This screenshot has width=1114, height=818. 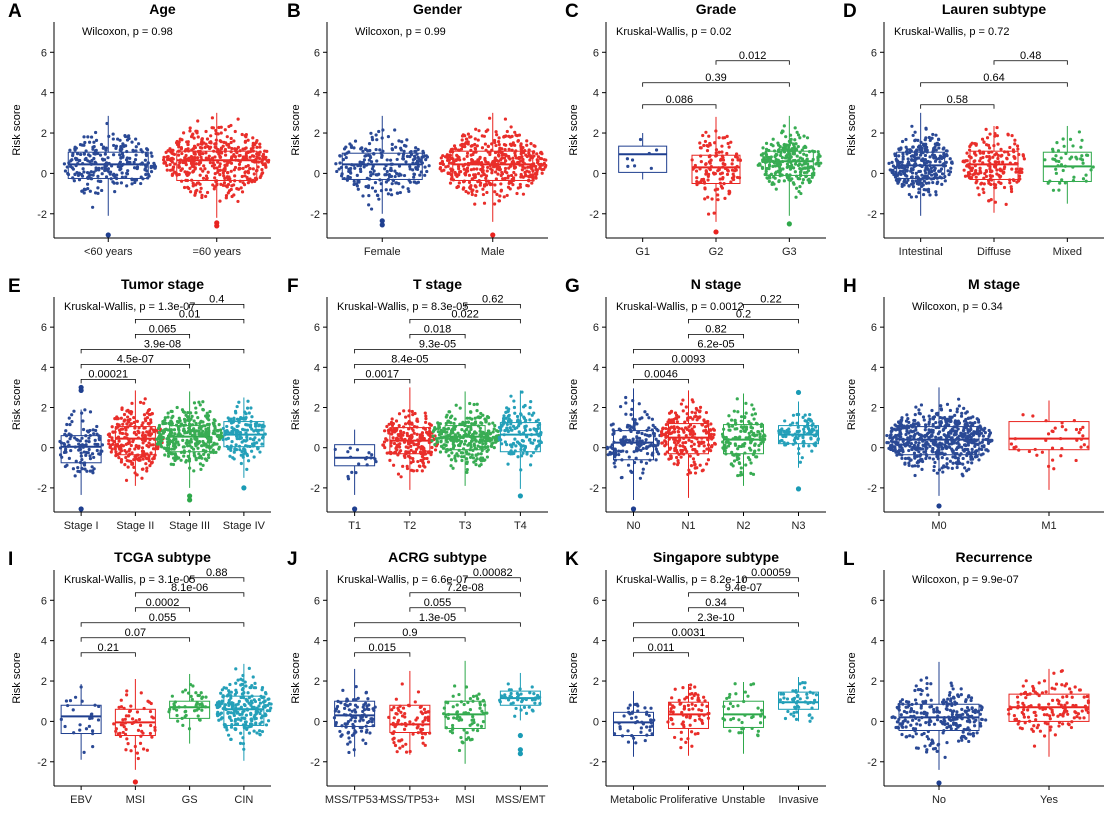 What do you see at coordinates (716, 232) in the screenshot?
I see `outlier-point` at bounding box center [716, 232].